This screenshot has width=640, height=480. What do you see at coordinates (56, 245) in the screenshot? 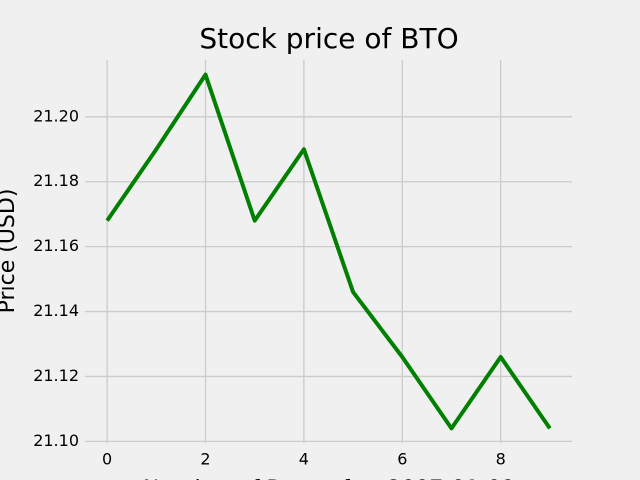
I see `y-tick-label: 21.16` at bounding box center [56, 245].